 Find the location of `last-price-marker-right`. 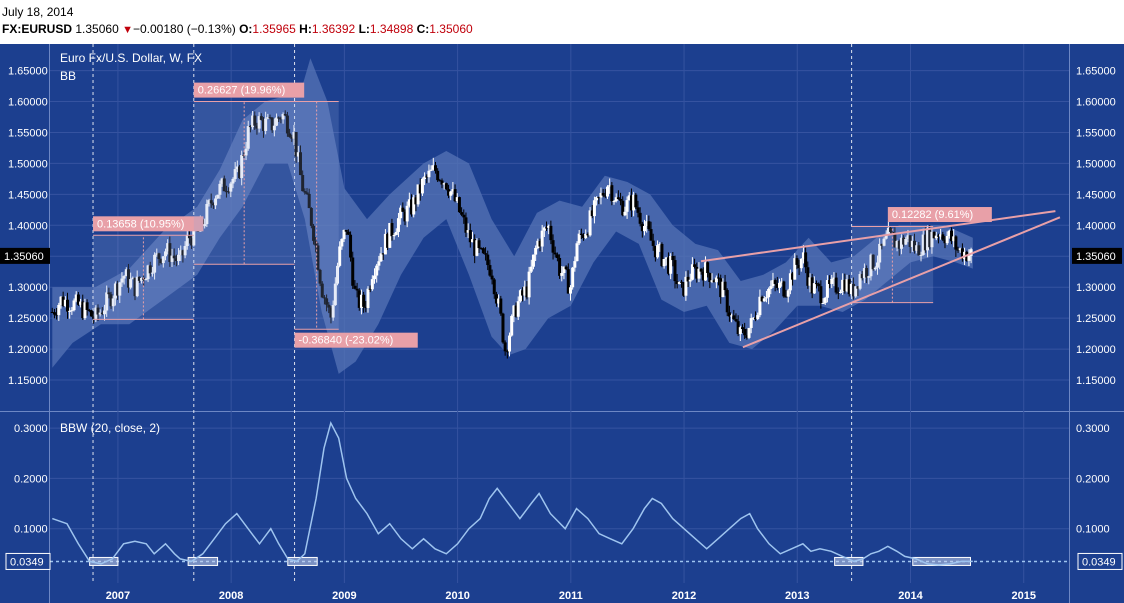

last-price-marker-right is located at coordinates (1097, 255).